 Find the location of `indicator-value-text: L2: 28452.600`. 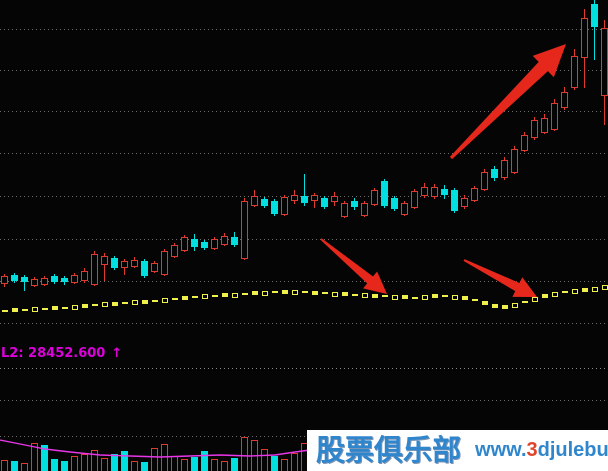

indicator-value-text: L2: 28452.600 is located at coordinates (53, 353).